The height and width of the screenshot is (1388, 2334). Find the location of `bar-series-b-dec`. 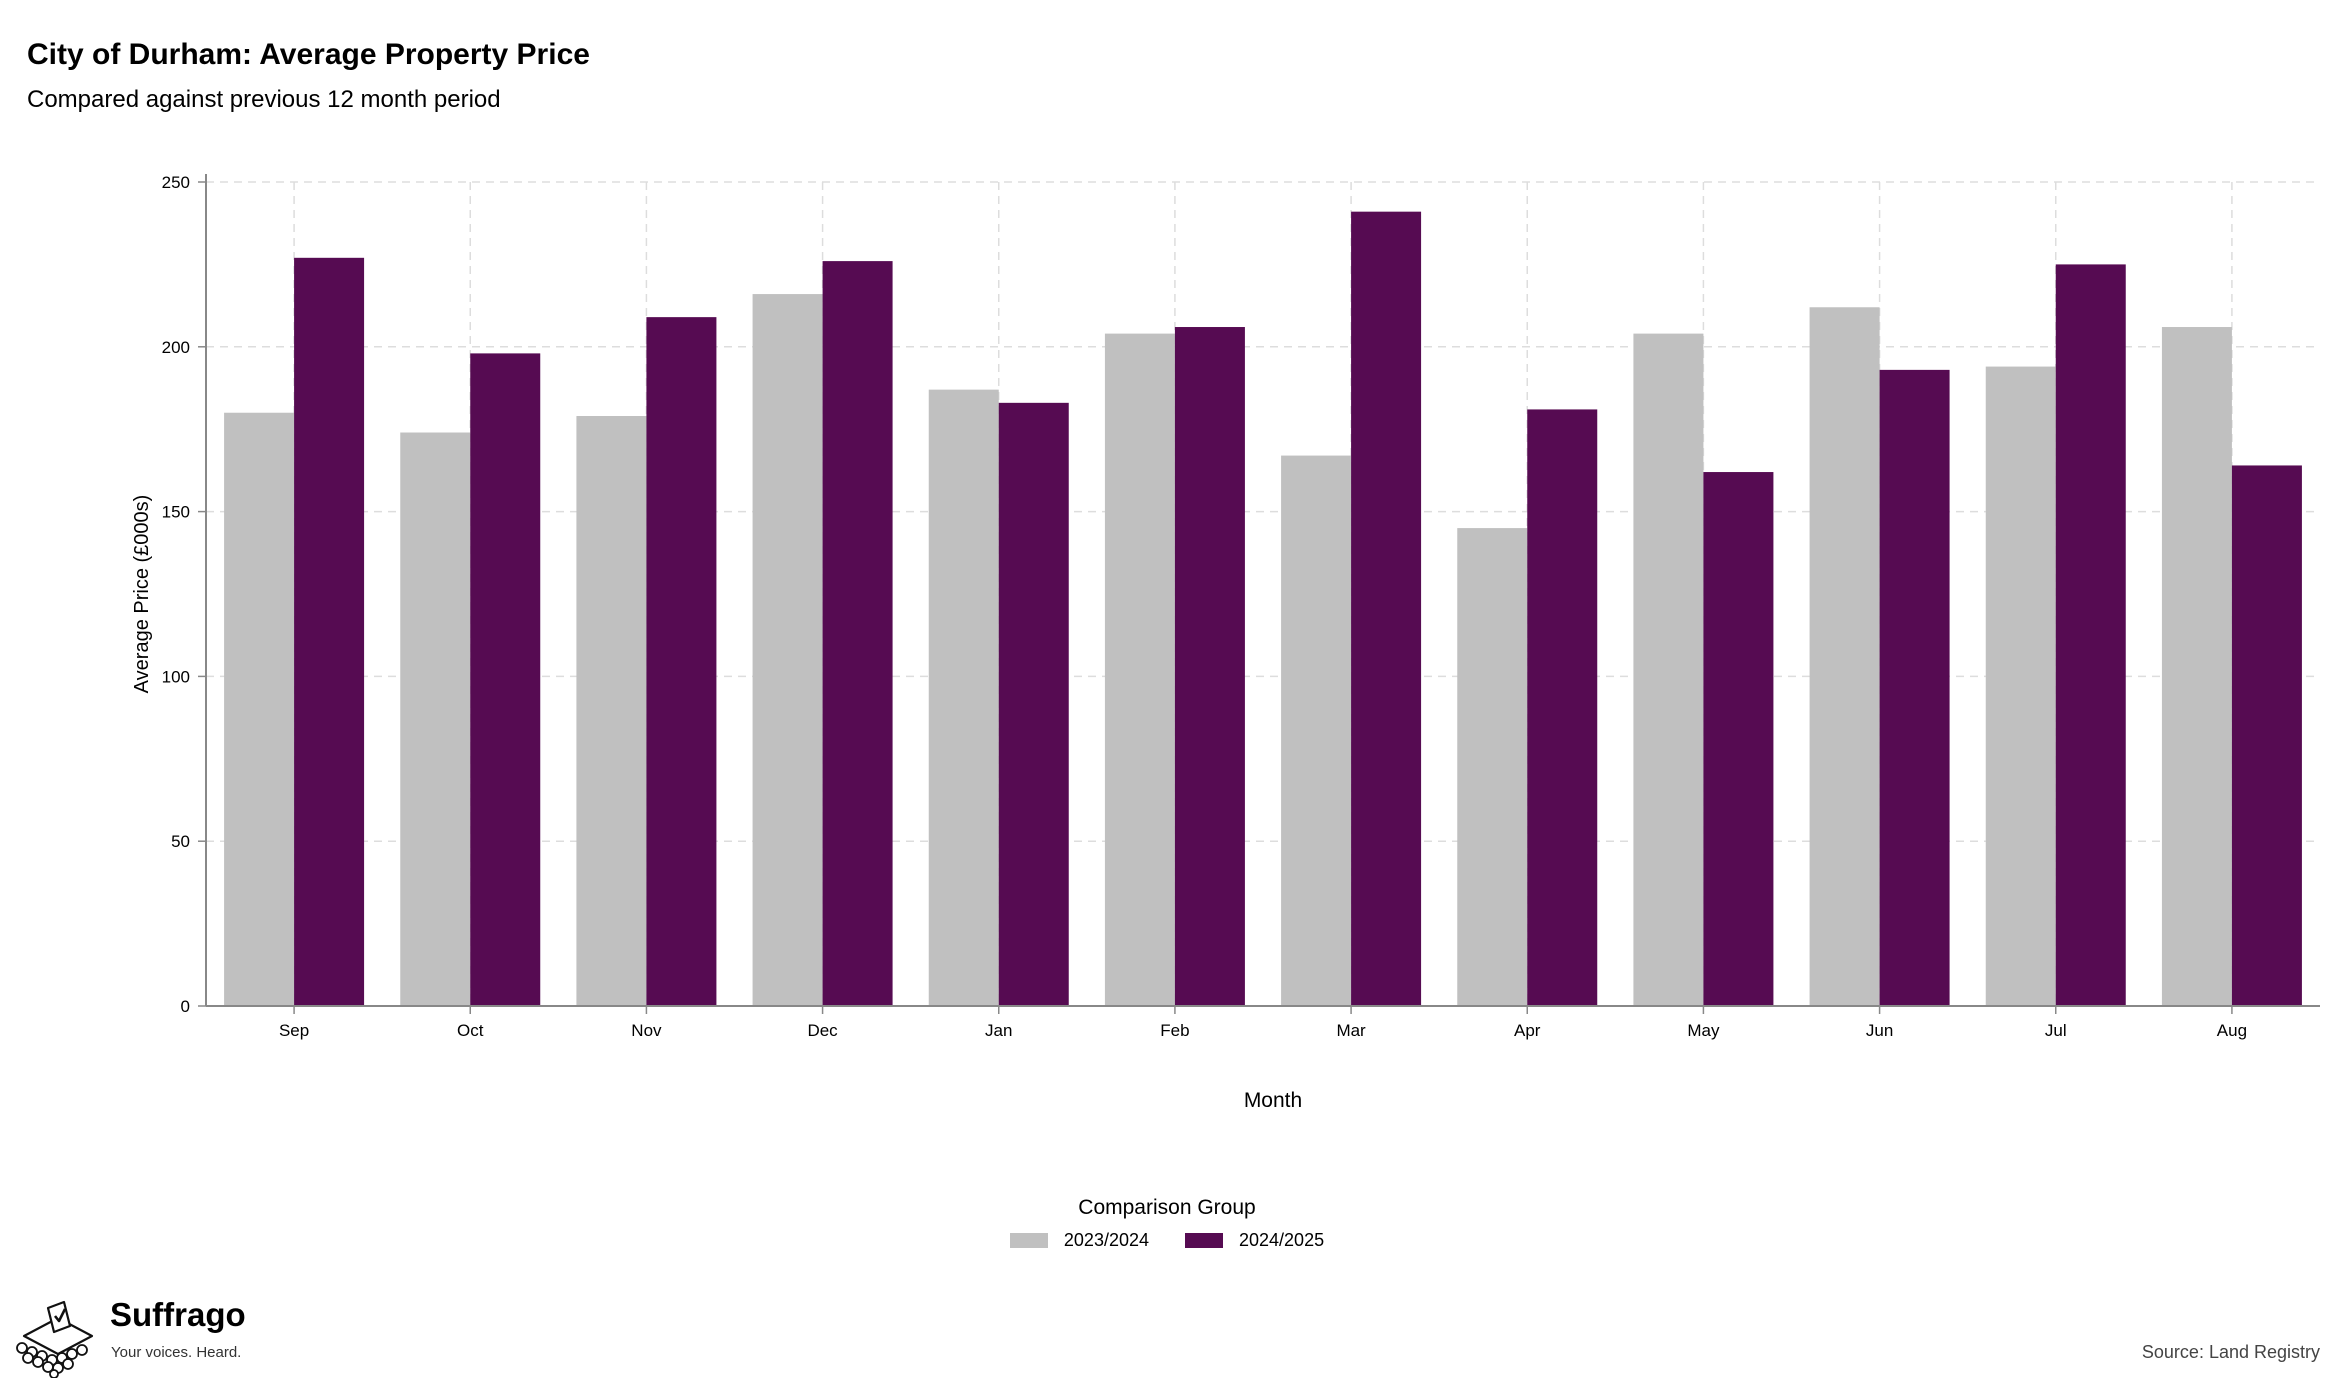

bar-series-b-dec is located at coordinates (857, 633).